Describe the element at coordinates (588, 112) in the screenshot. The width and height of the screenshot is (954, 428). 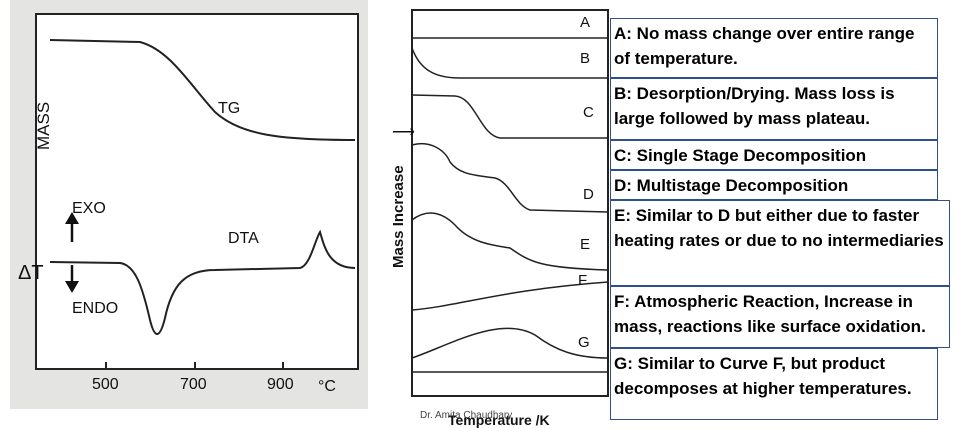
I see `curve-label-c: C` at that location.